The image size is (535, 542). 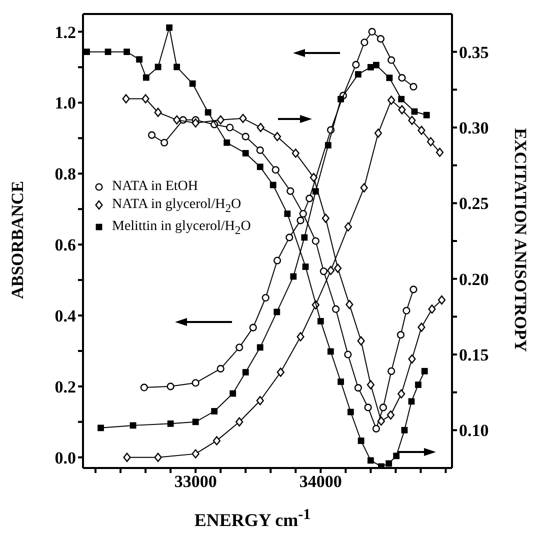 What do you see at coordinates (177, 206) in the screenshot?
I see `legend-label: NATA in glycerol/H$_{2}$O` at bounding box center [177, 206].